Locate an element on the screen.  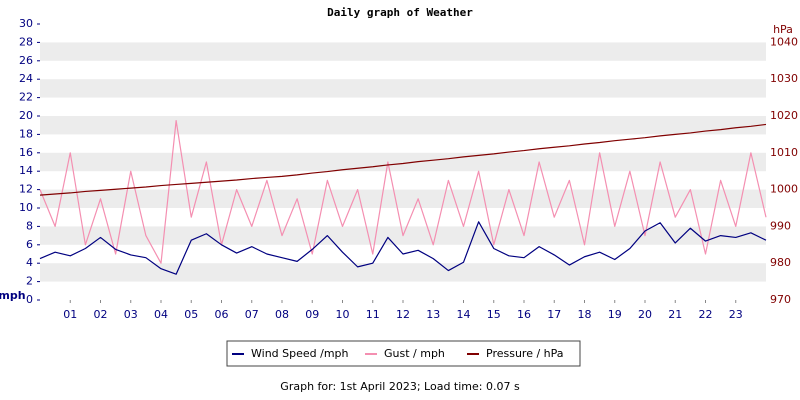
y2-tick-label: 1040 is located at coordinates (784, 41).